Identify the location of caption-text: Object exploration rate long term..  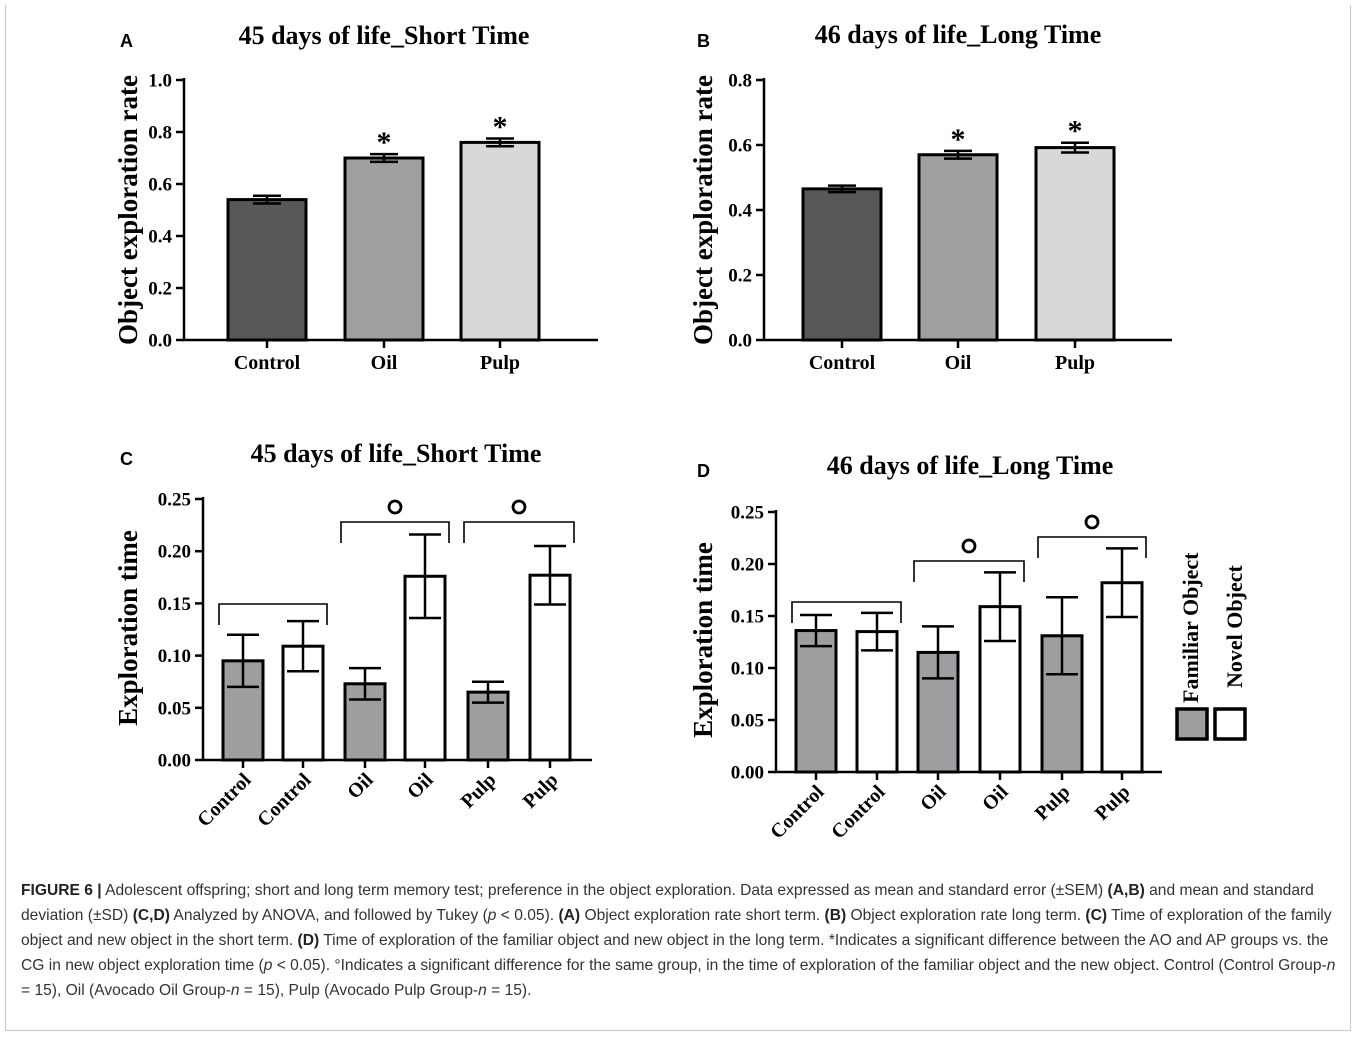
(966, 915).